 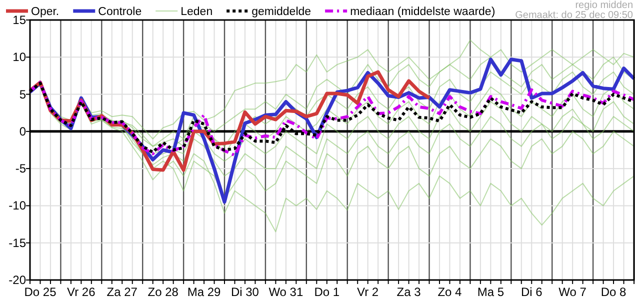 I want to click on legend-label: Oper., so click(x=45, y=12).